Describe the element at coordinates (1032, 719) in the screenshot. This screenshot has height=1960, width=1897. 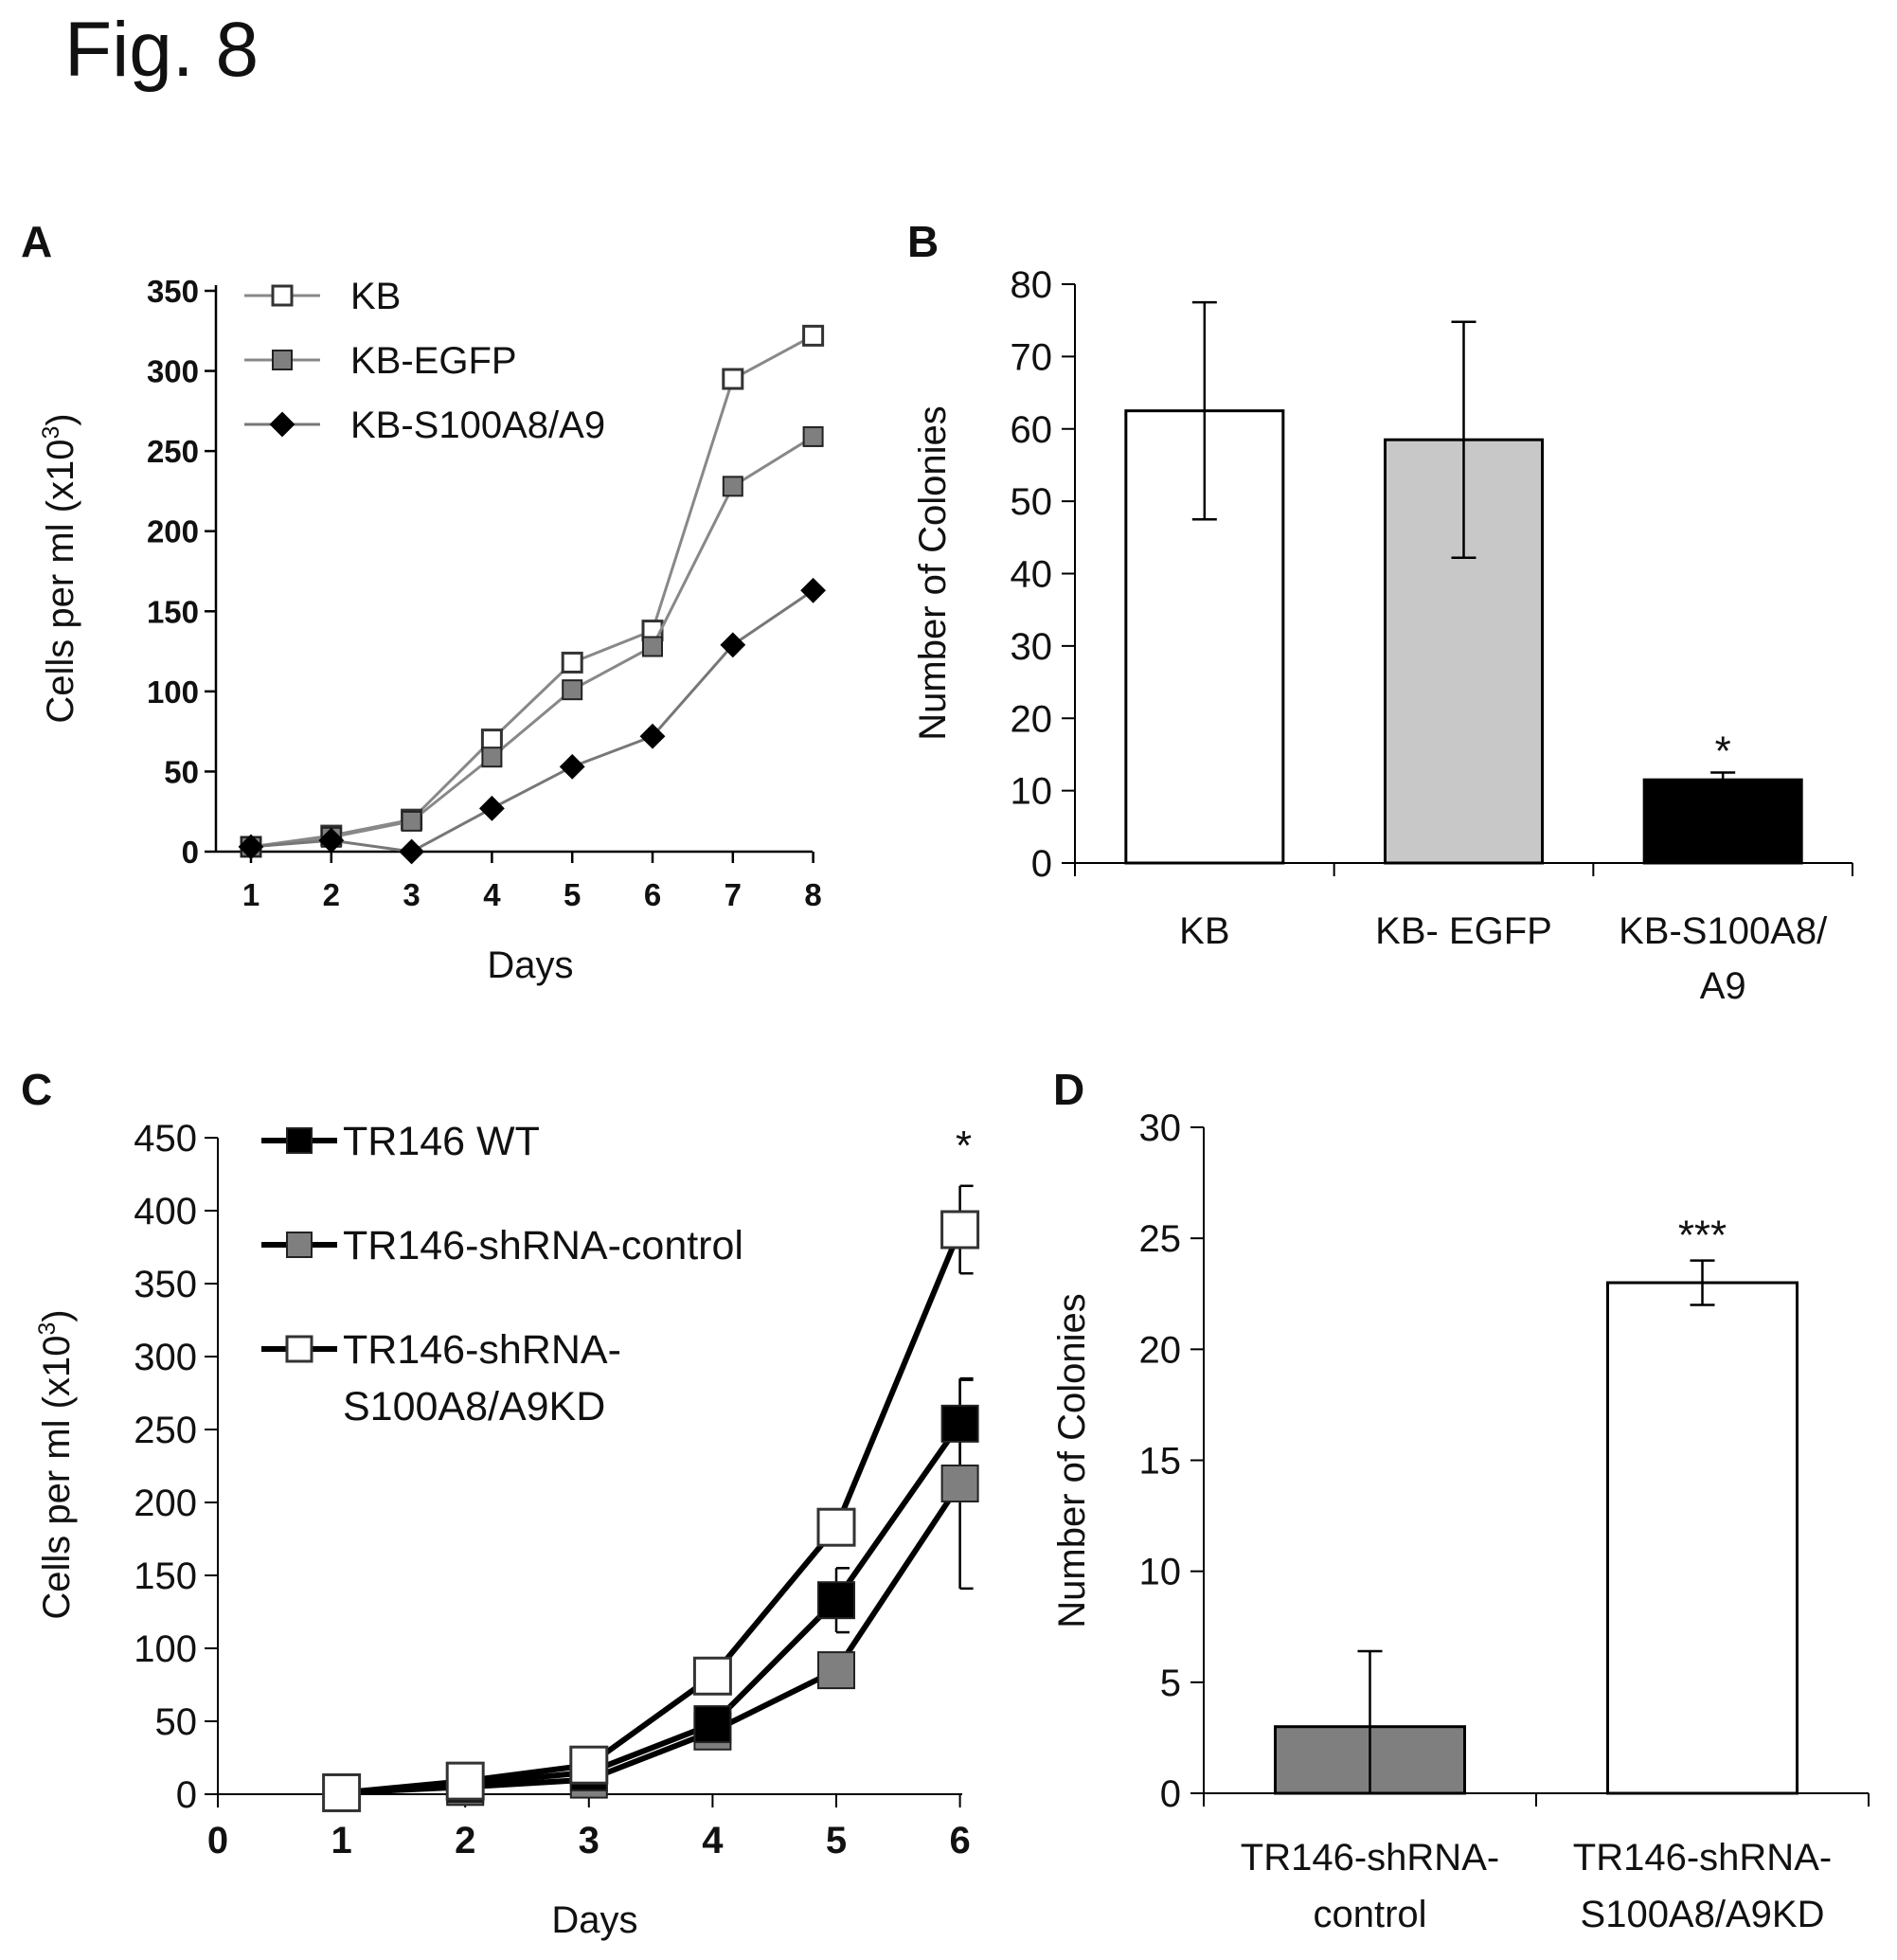
I see `panel-b-y-tick-label: 20` at that location.